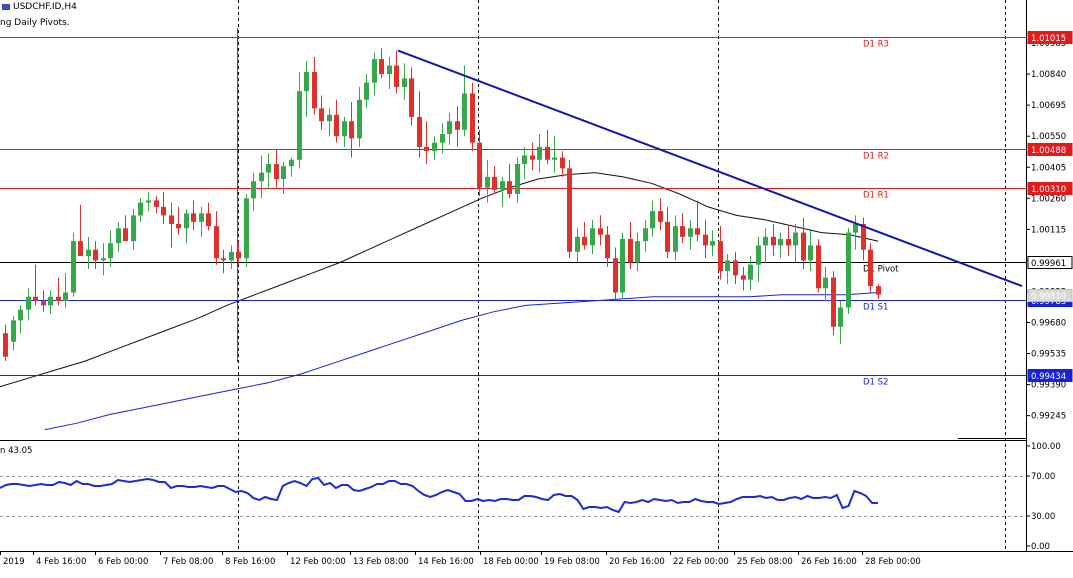  I want to click on time-tick-label: 8 Feb 16:00, so click(250, 562).